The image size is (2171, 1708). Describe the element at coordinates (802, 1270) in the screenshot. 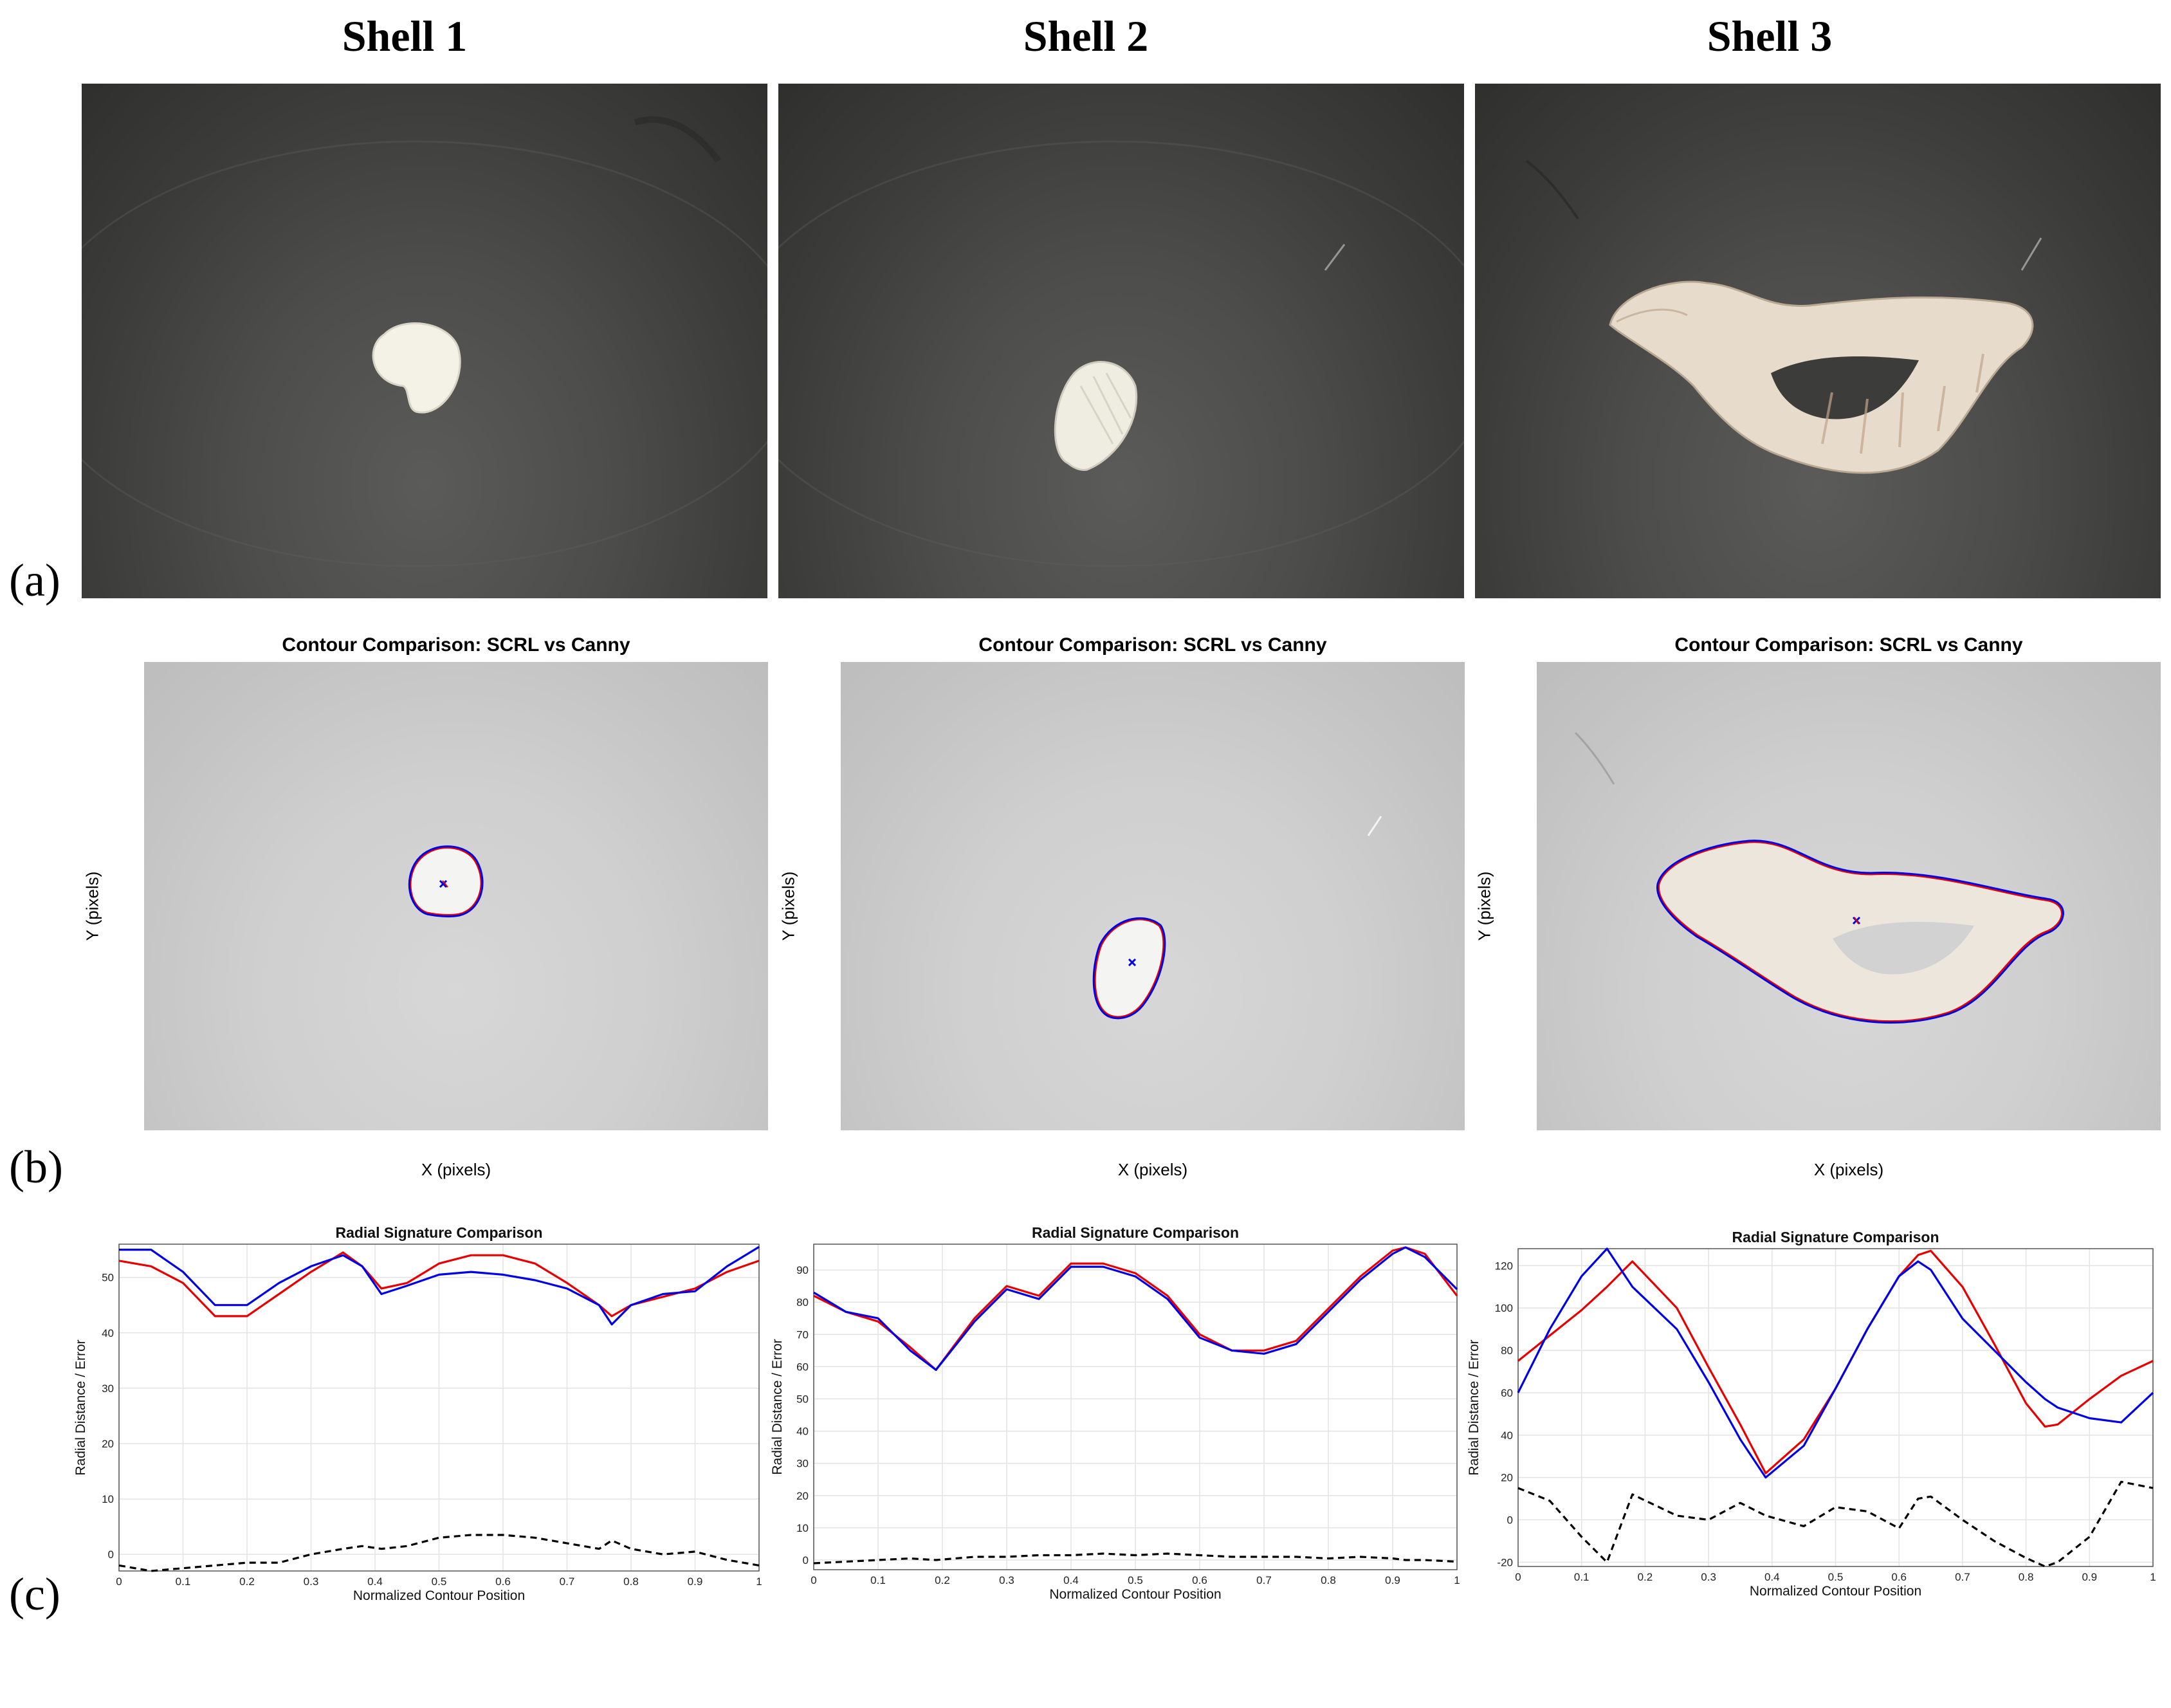

I see `y-tick-label: 90` at that location.